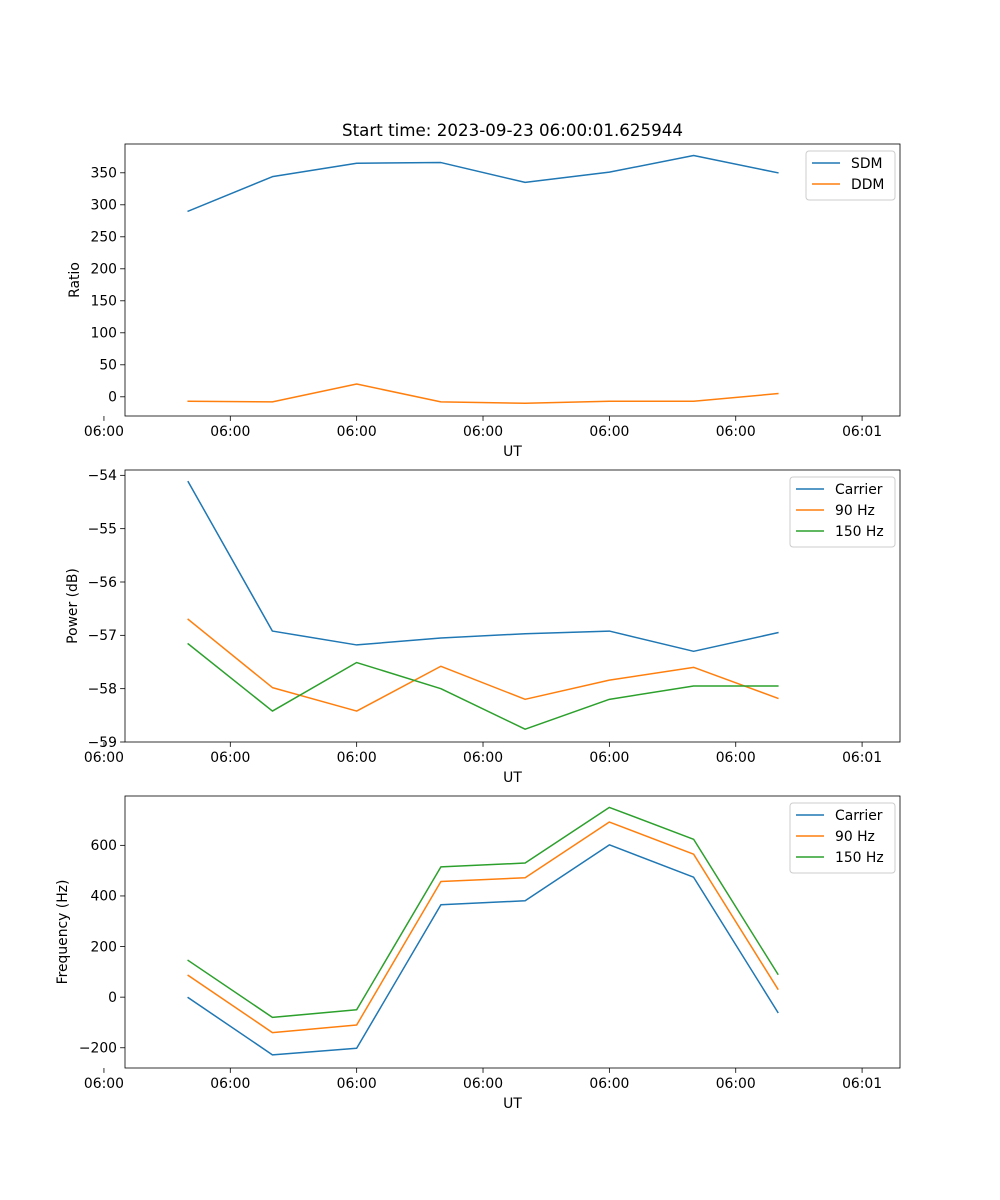 This screenshot has width=1000, height=1200. Describe the element at coordinates (103, 897) in the screenshot. I see `y-tick-label: 400` at that location.